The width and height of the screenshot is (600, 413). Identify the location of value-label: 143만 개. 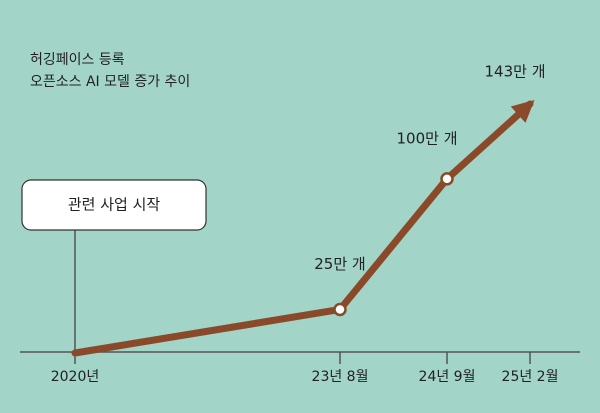
(515, 72).